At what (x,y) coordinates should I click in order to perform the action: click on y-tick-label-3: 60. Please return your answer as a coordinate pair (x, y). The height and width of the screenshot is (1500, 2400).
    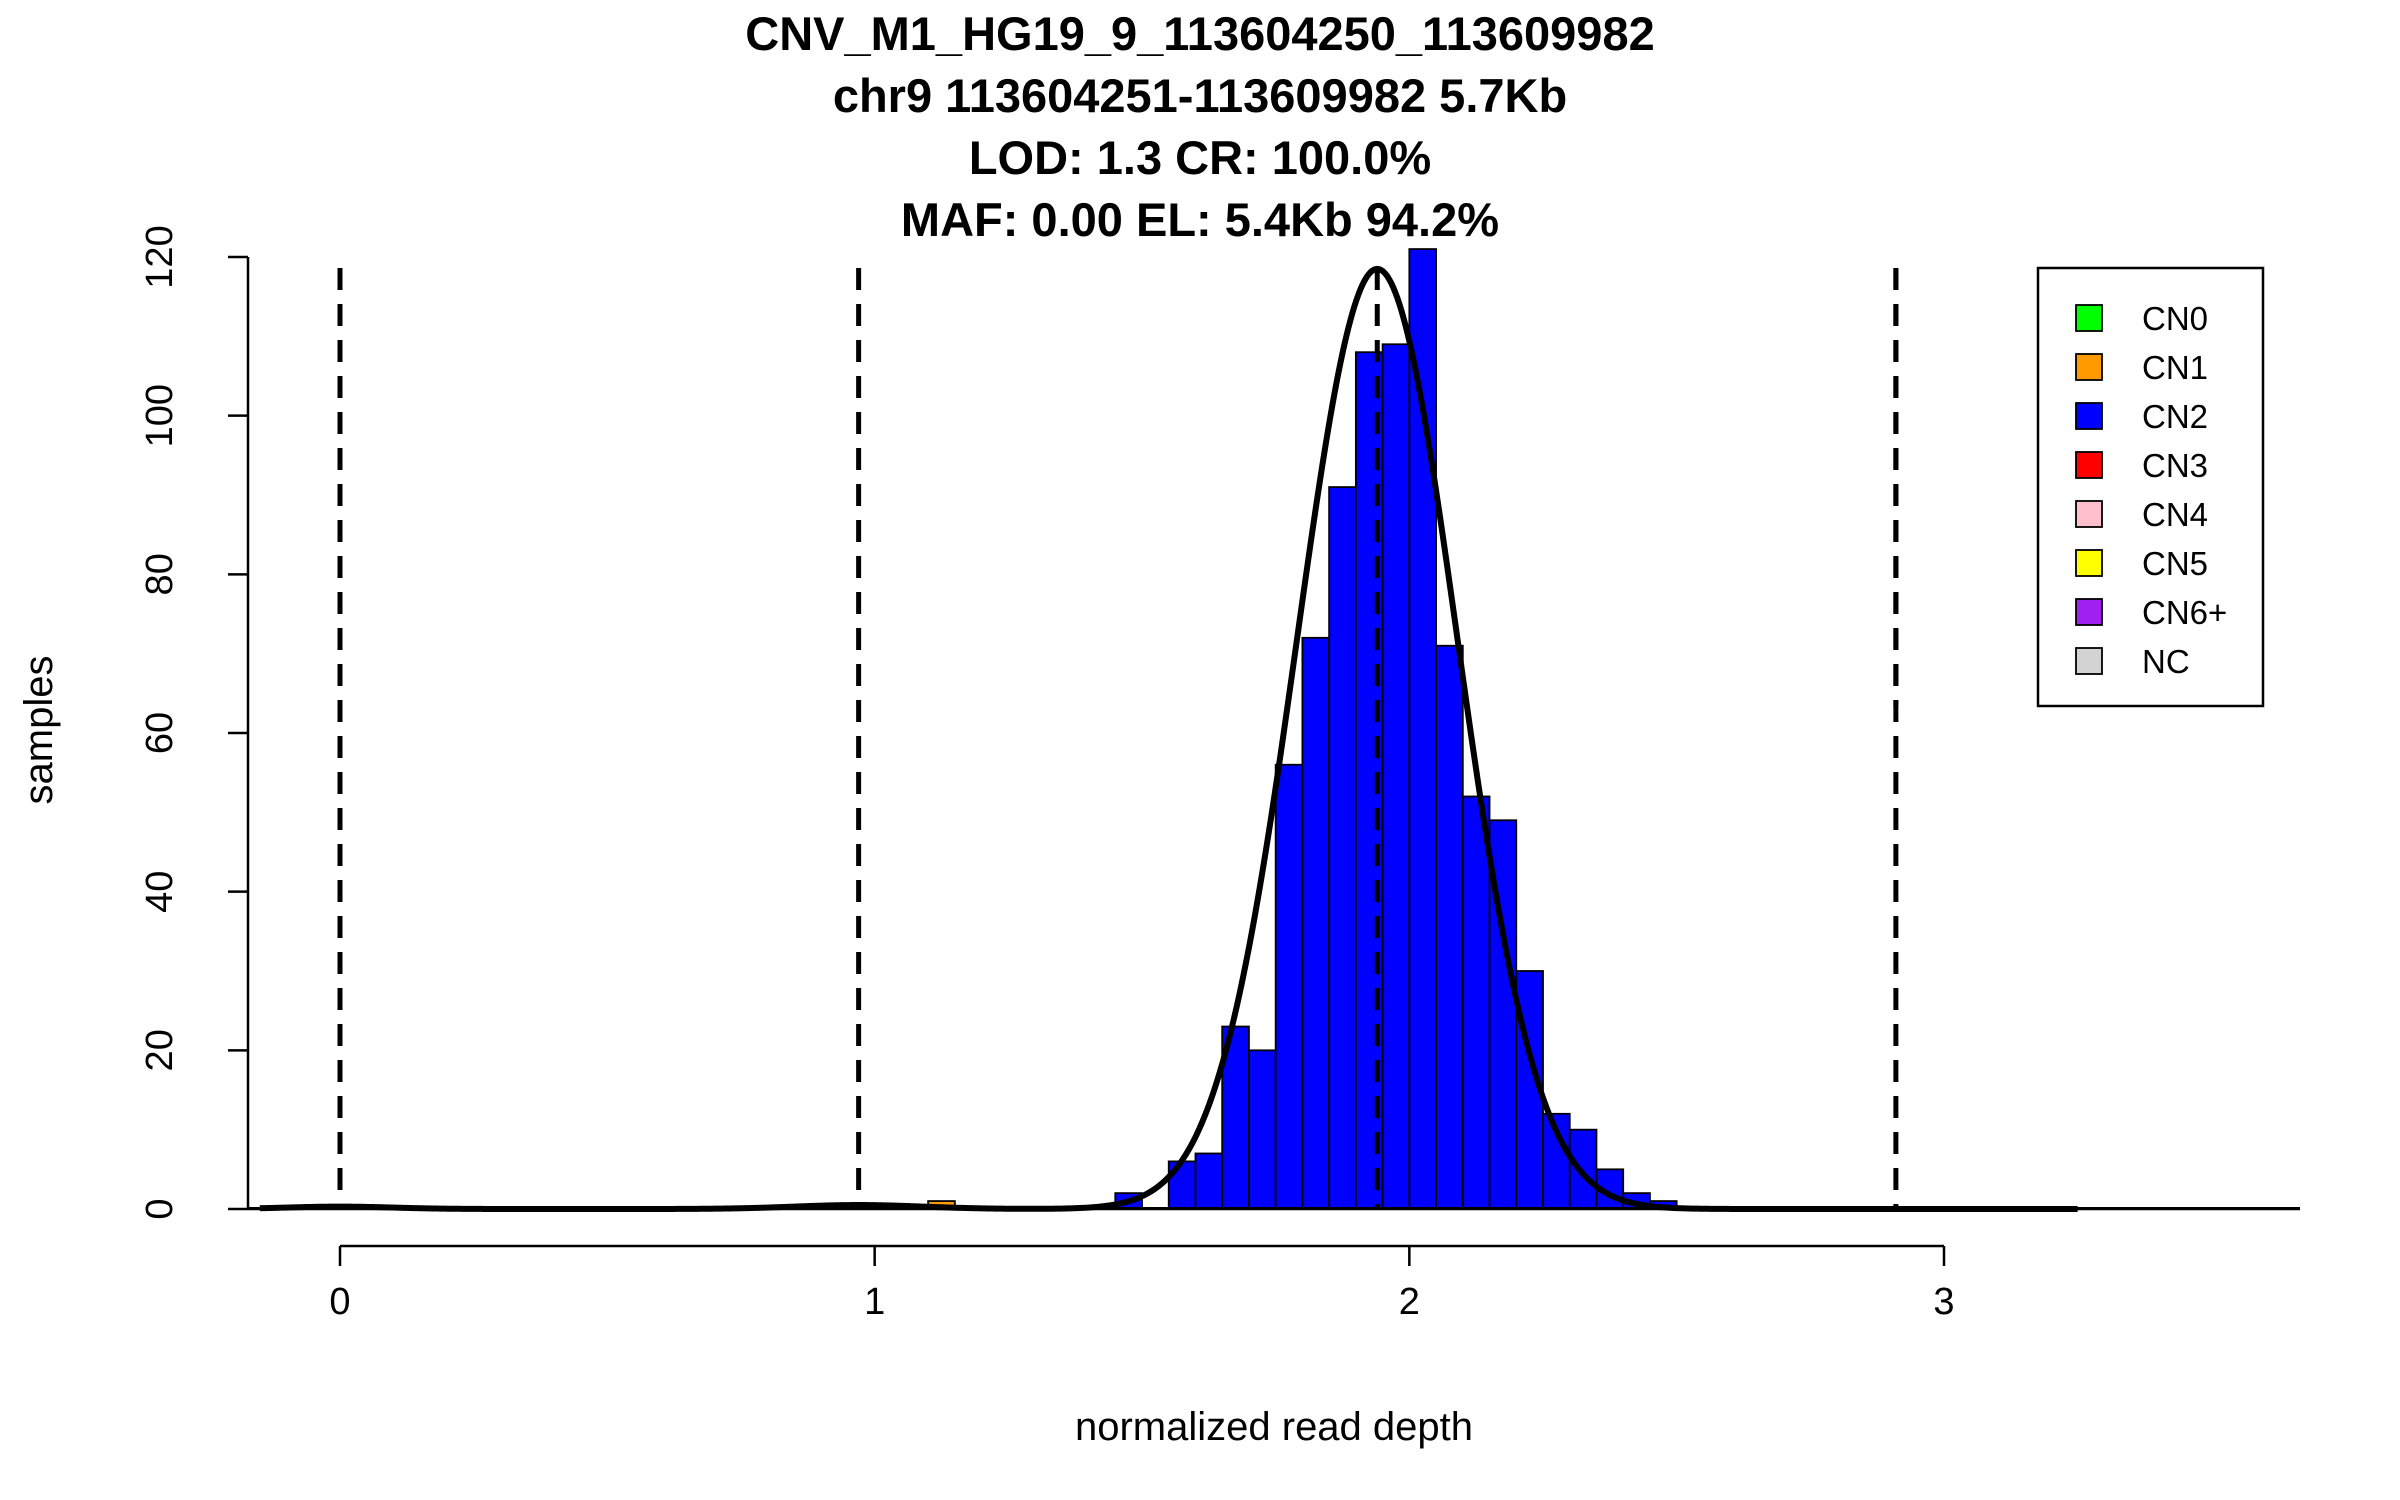
    Looking at the image, I should click on (160, 733).